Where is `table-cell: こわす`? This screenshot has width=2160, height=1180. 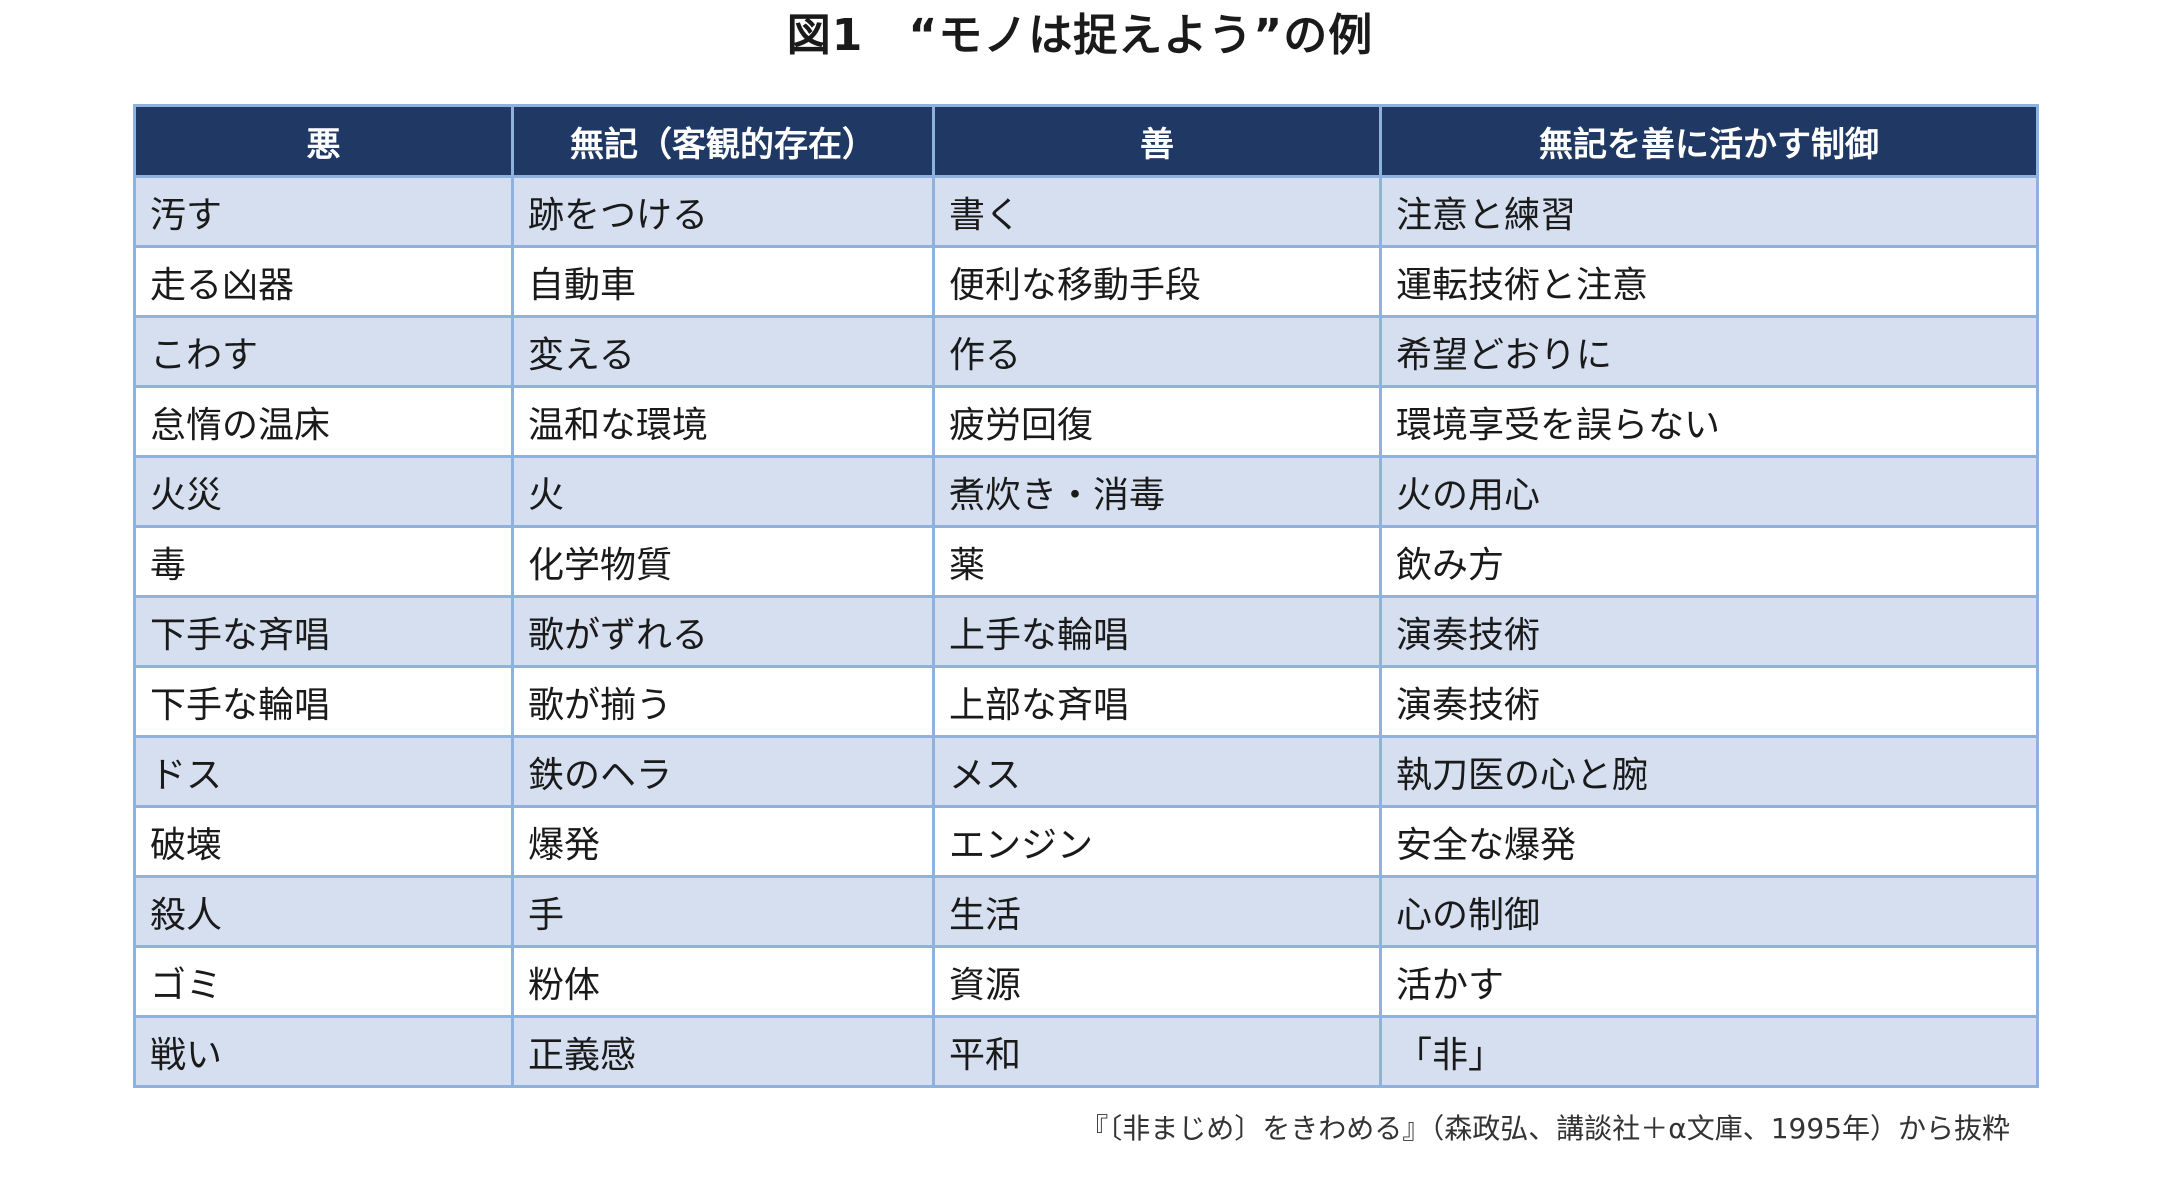
table-cell: こわす is located at coordinates (323, 351).